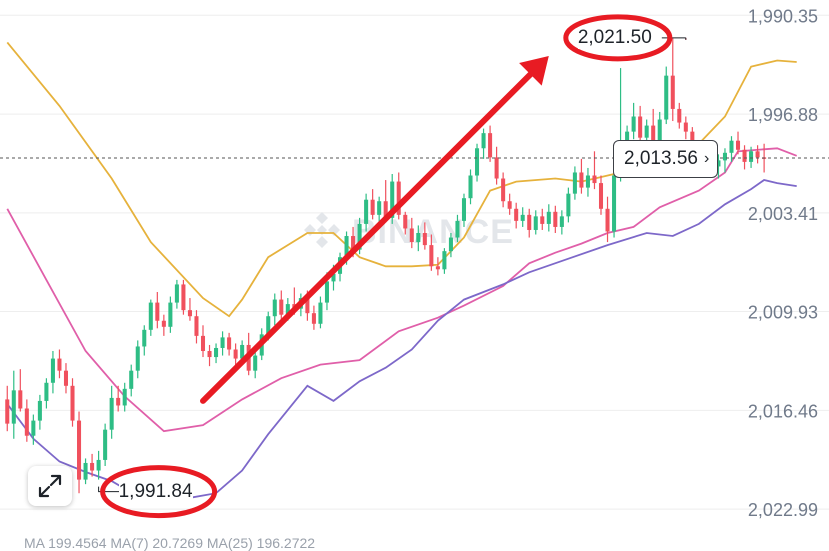 This screenshot has height=551, width=829. Describe the element at coordinates (112, 489) in the screenshot. I see `low-leader-line` at that location.